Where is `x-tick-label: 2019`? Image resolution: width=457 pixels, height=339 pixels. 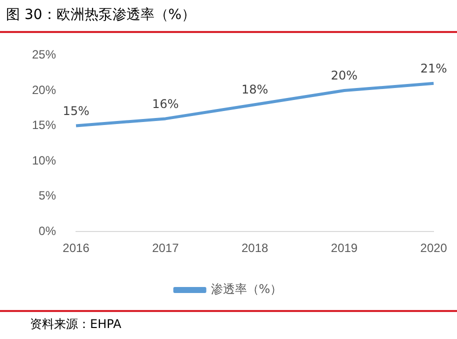 x-tick-label: 2019 is located at coordinates (344, 248).